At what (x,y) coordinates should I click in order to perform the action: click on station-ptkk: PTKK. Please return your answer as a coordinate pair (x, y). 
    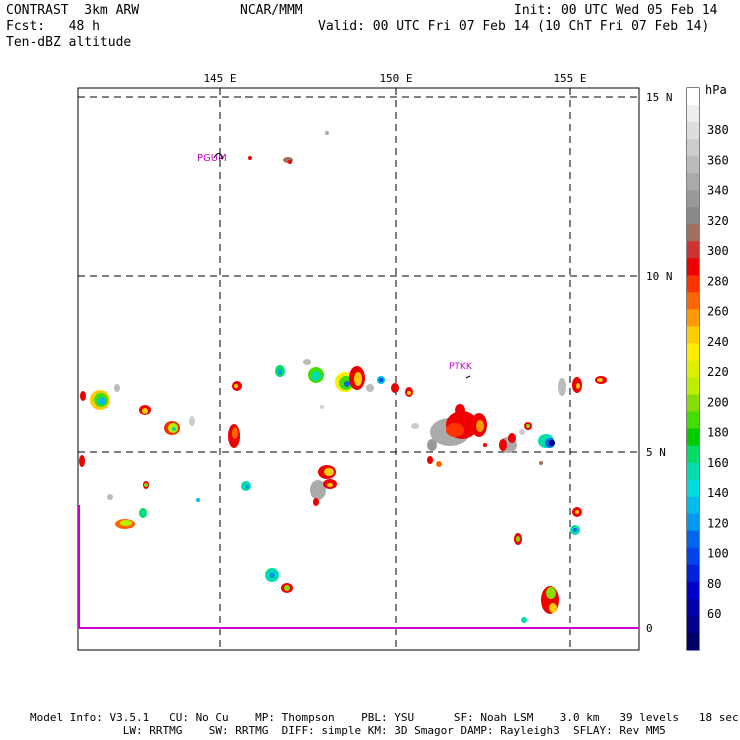
    Looking at the image, I should click on (461, 367).